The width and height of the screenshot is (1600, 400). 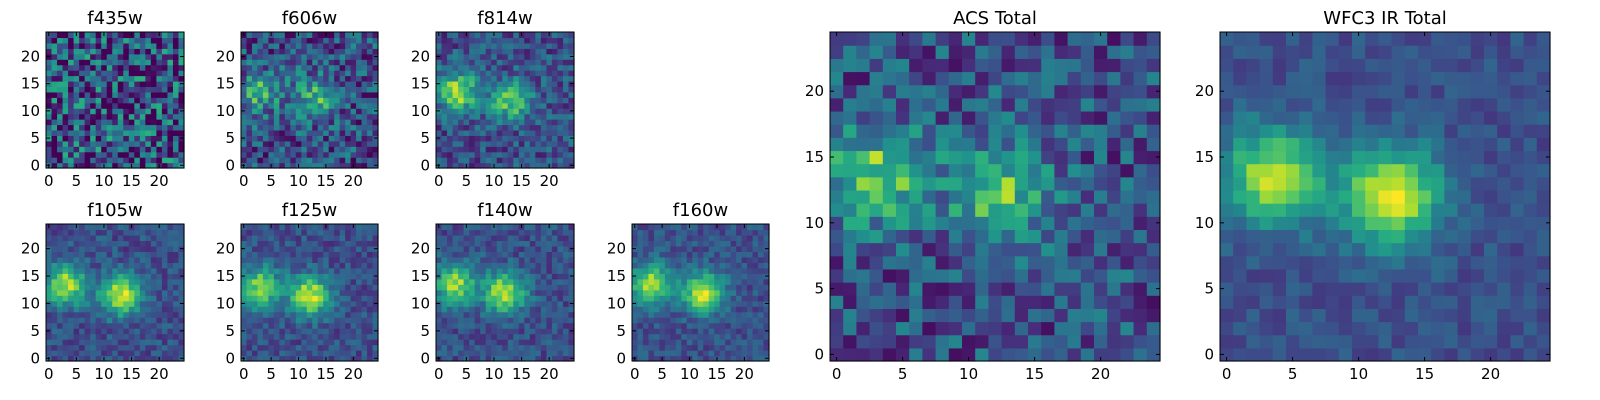 I want to click on x-tick-label: 5, so click(x=271, y=181).